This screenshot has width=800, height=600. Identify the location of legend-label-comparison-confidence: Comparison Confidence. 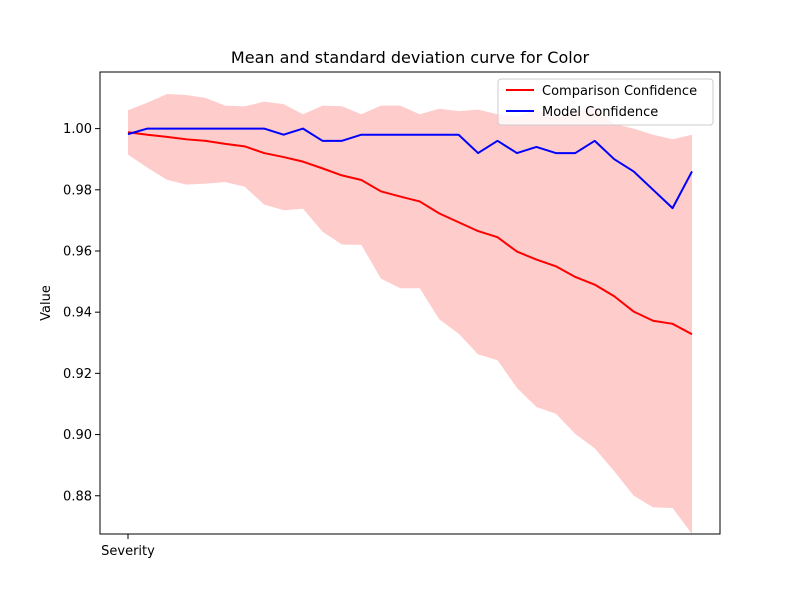
(619, 91).